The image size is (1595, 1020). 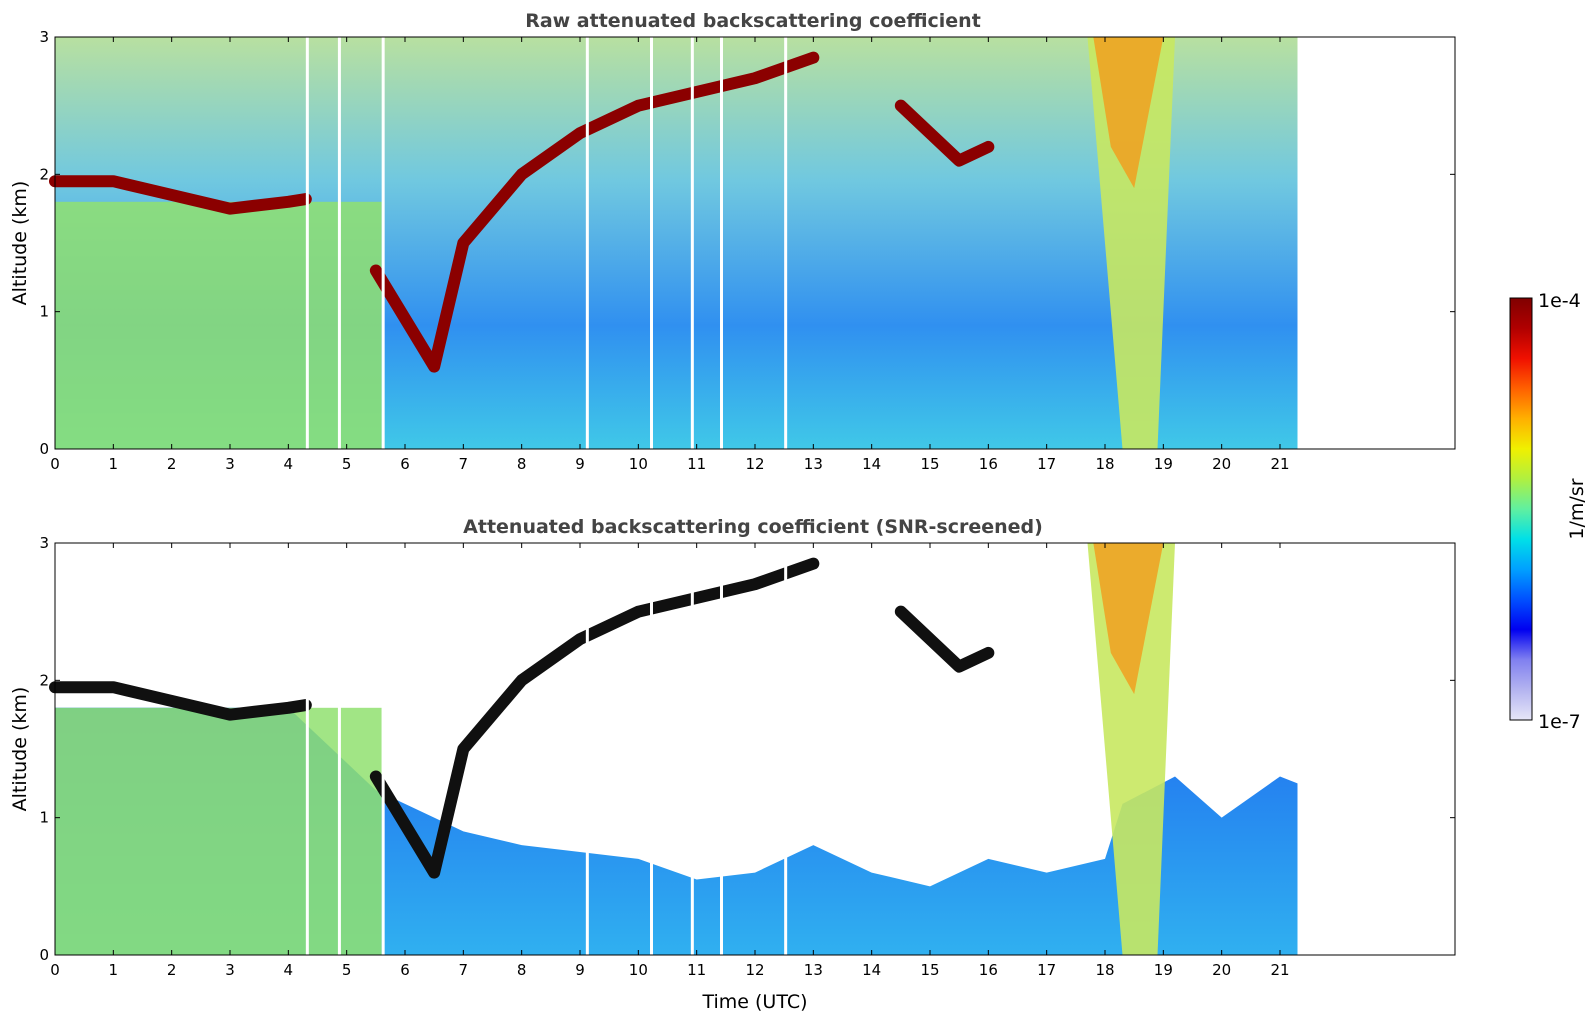 What do you see at coordinates (20, 243) in the screenshot?
I see `raw-y-axis-label: Altitude (km)` at bounding box center [20, 243].